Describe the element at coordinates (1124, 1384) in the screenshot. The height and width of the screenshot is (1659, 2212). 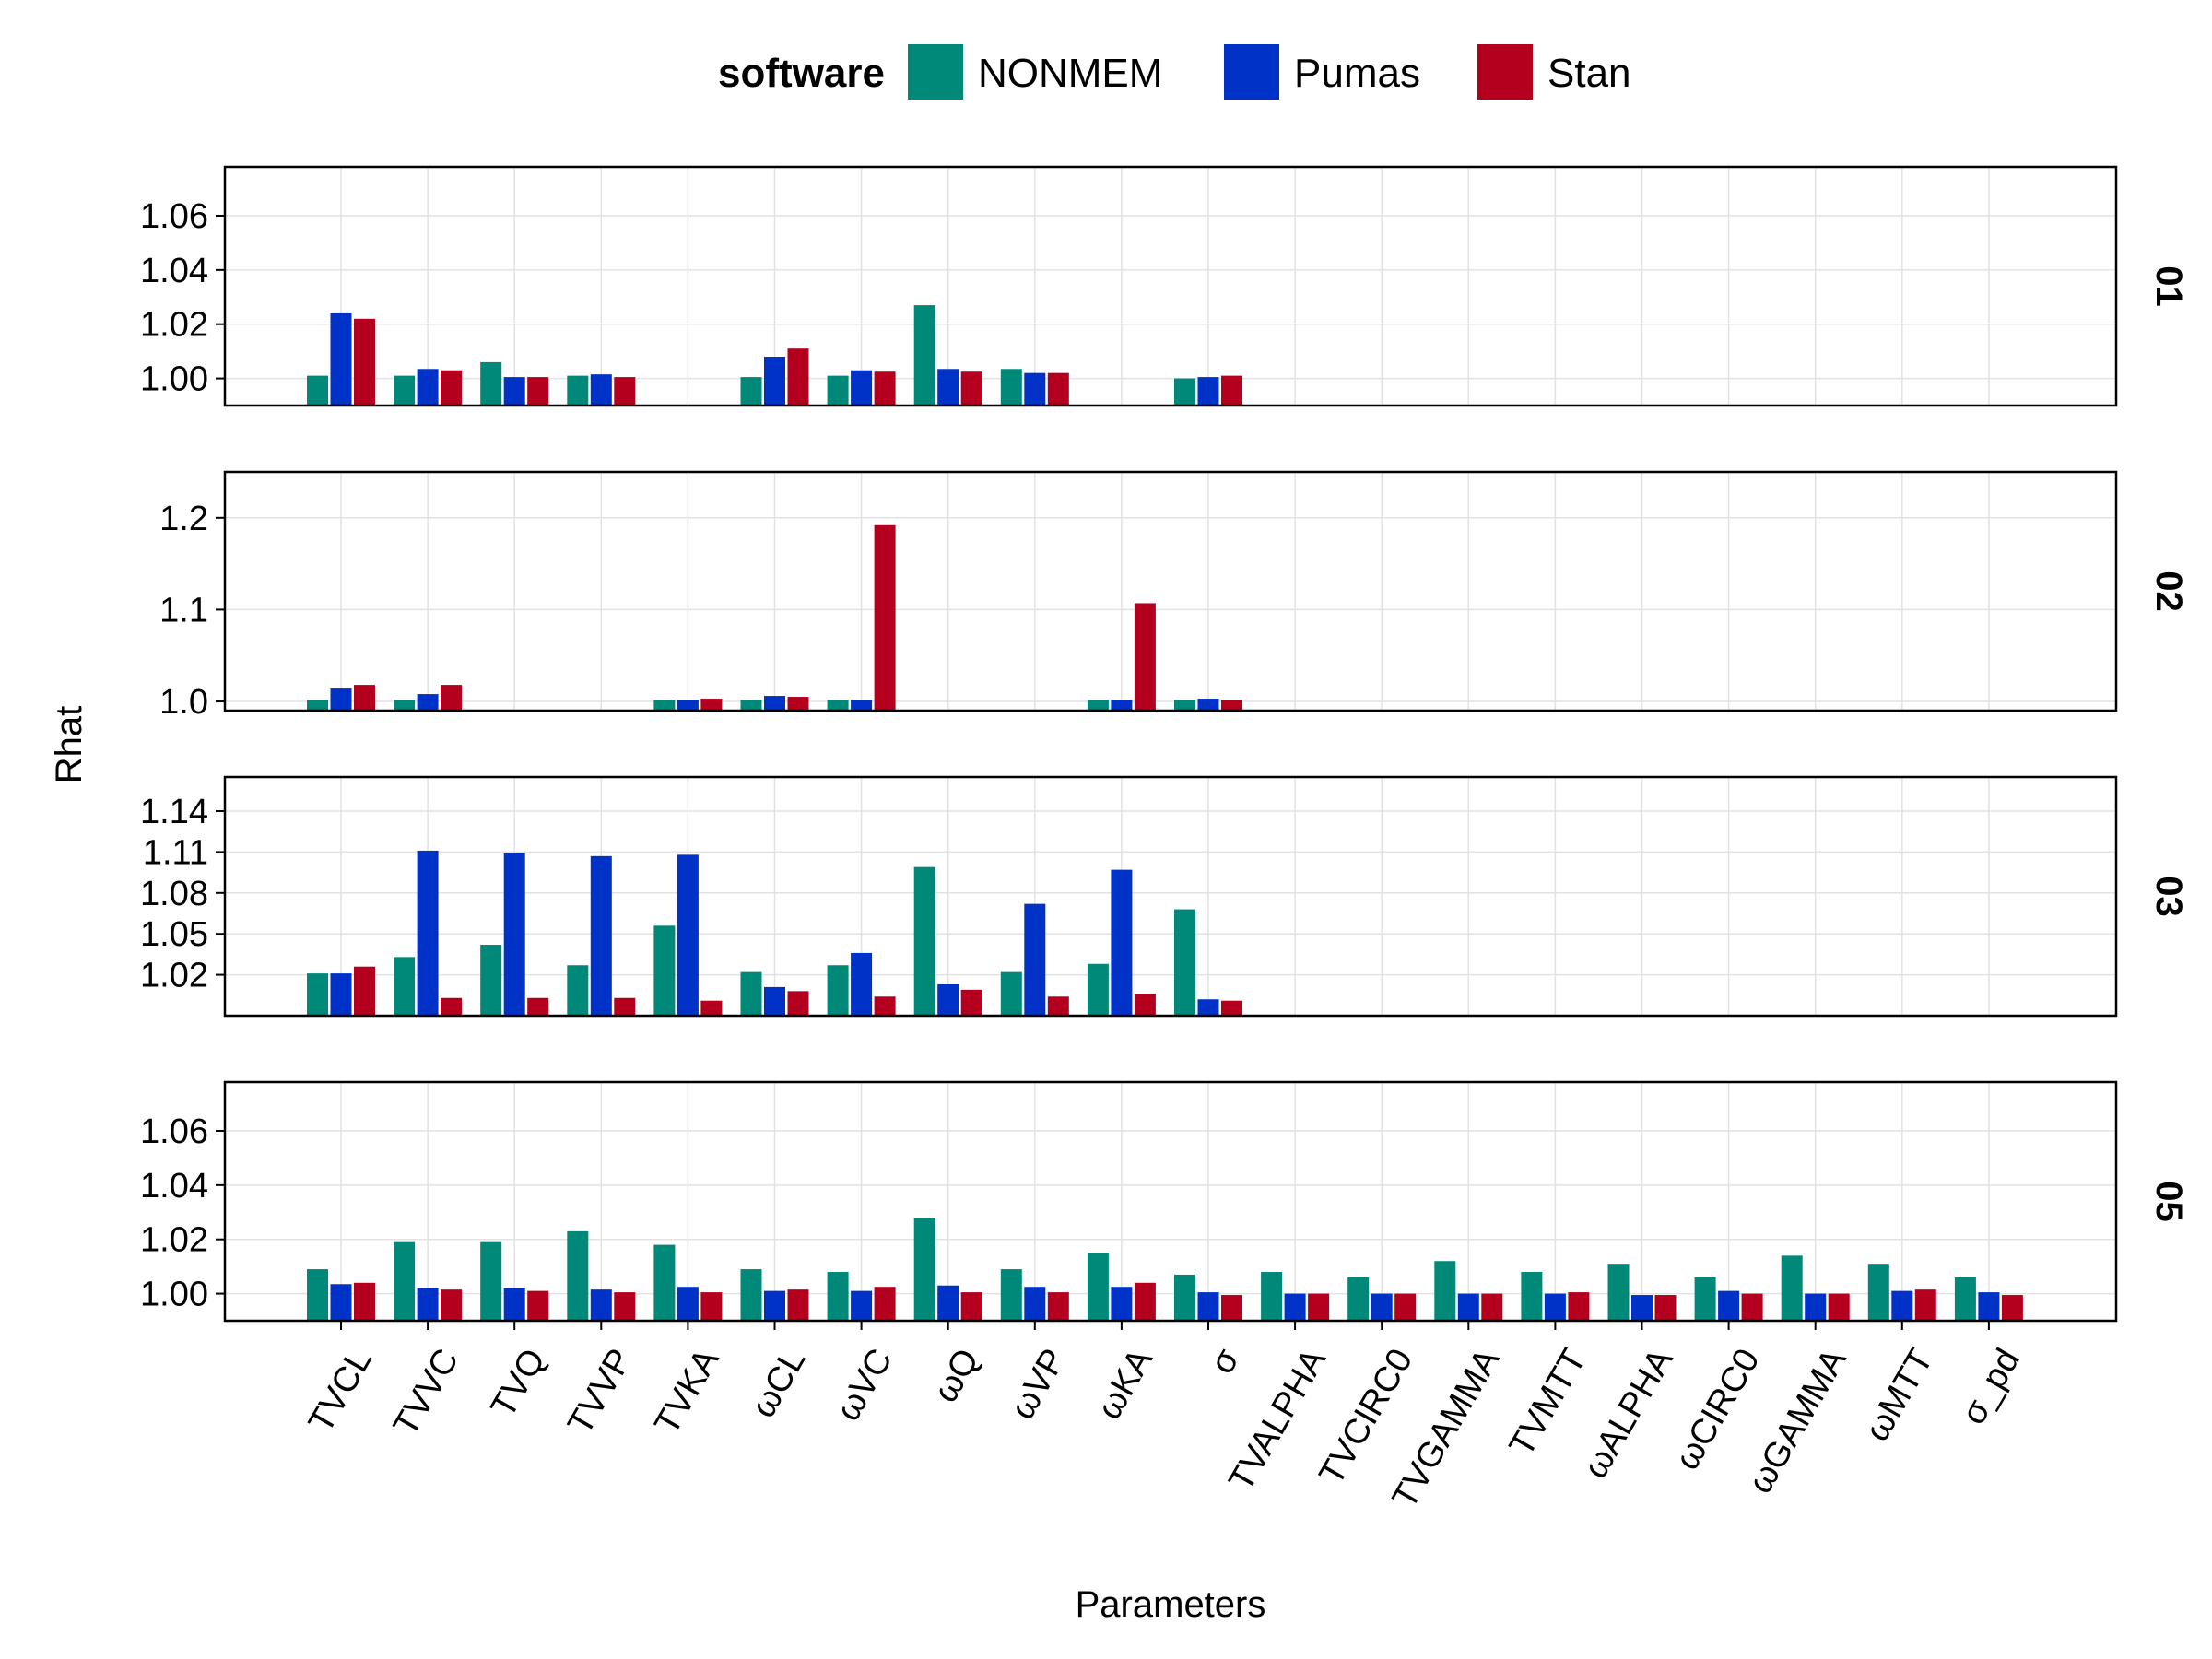
I see `x-tick-label: ωKA` at that location.